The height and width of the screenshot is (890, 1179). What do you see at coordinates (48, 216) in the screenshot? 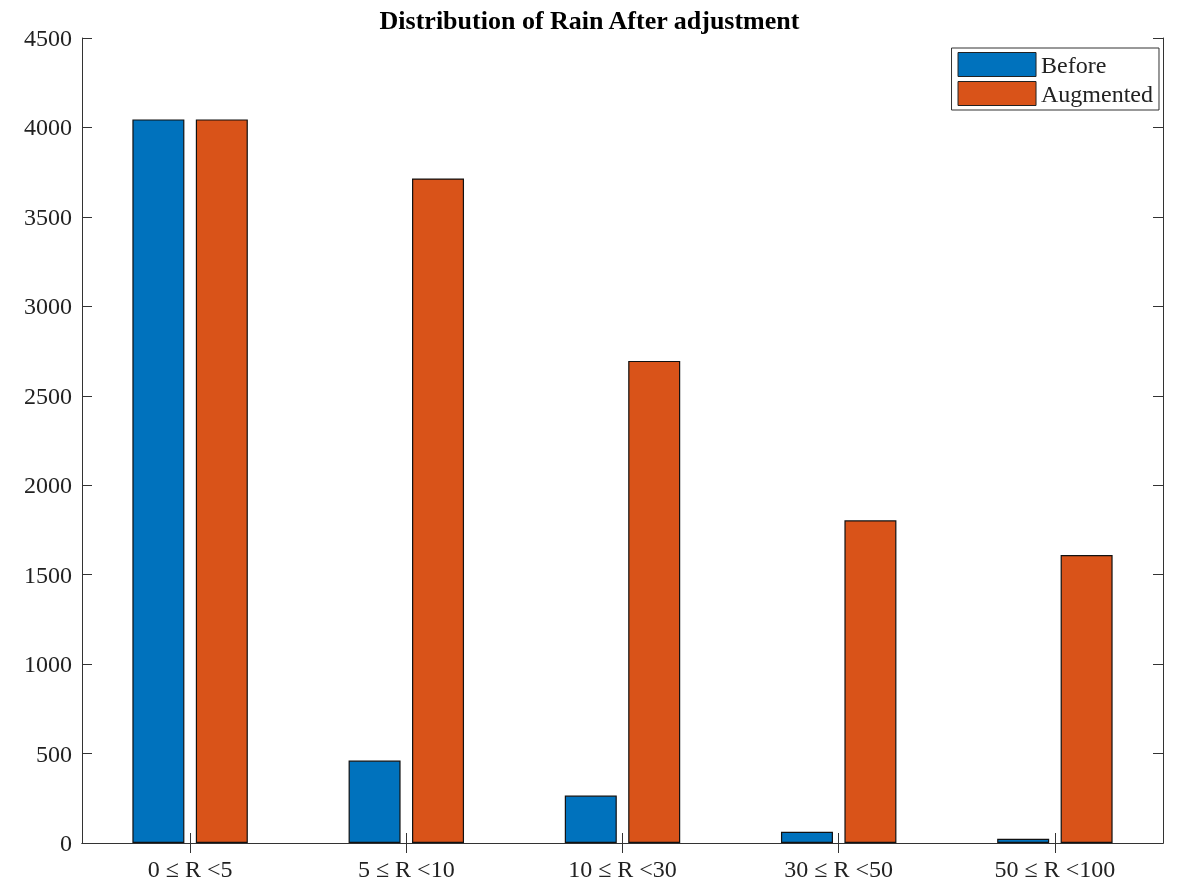
I see `y-tick-label: 3500` at bounding box center [48, 216].